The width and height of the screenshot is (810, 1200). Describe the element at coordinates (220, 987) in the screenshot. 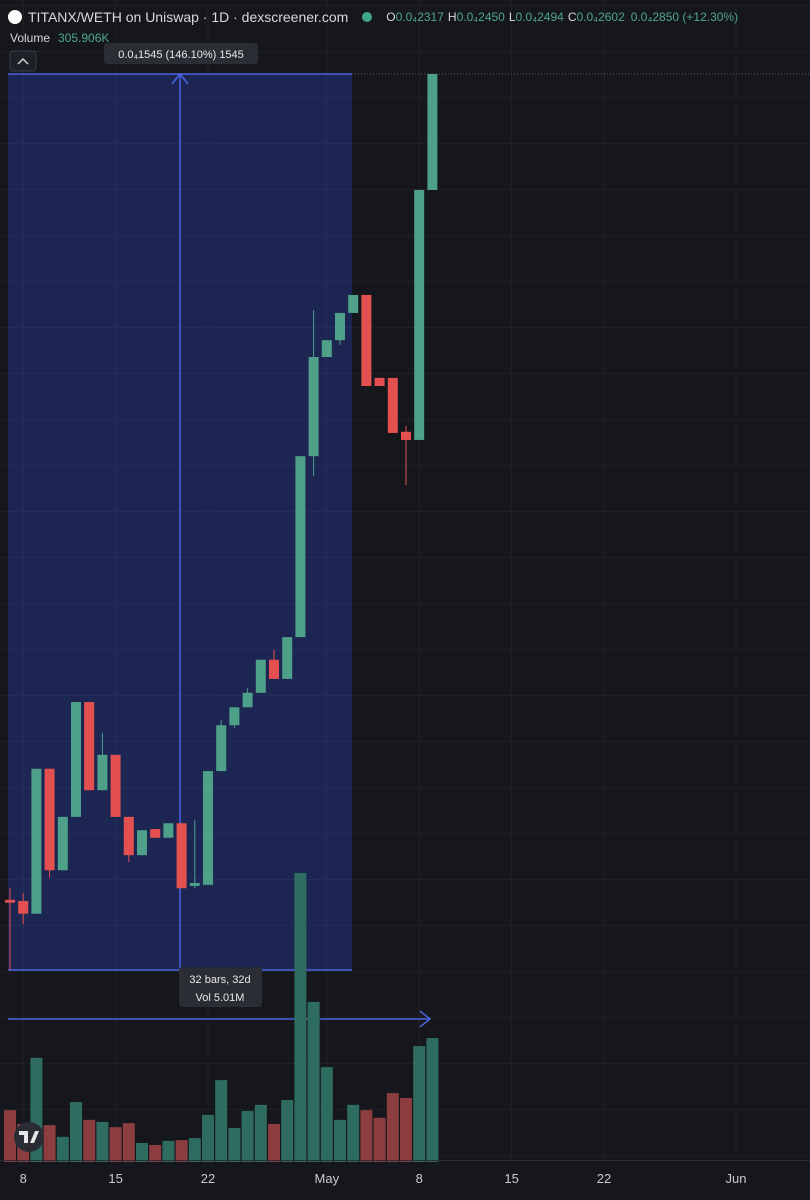

I see `measure-info-box` at that location.